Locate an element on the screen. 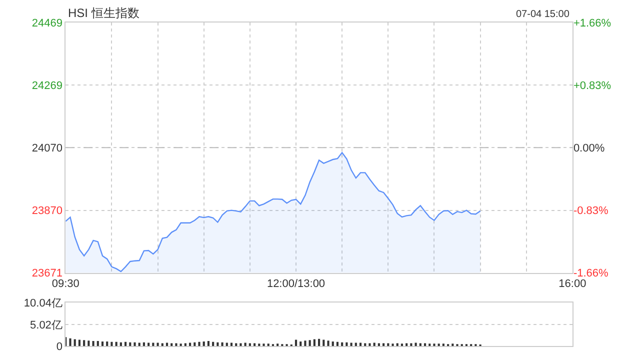 This screenshot has width=640, height=360. y2-tick-label: -0.83% is located at coordinates (591, 211).